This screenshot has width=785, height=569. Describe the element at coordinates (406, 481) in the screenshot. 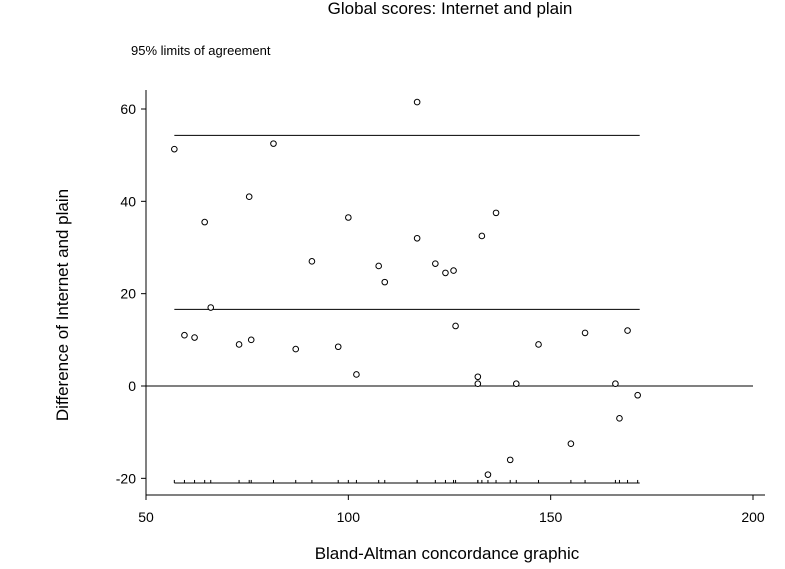

I see `rug-marks` at that location.